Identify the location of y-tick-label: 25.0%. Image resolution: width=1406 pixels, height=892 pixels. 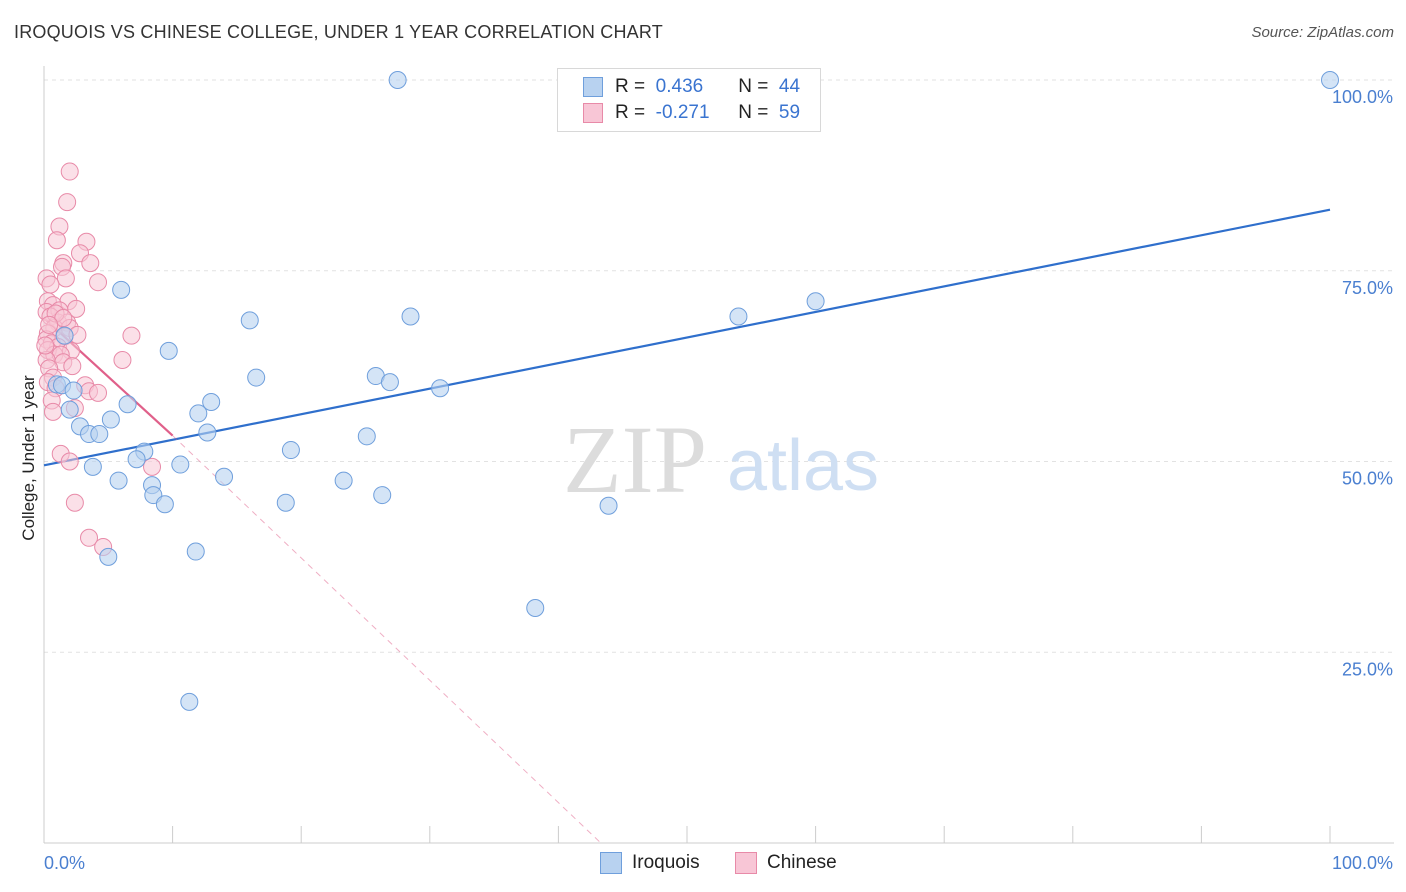
(1367, 669).